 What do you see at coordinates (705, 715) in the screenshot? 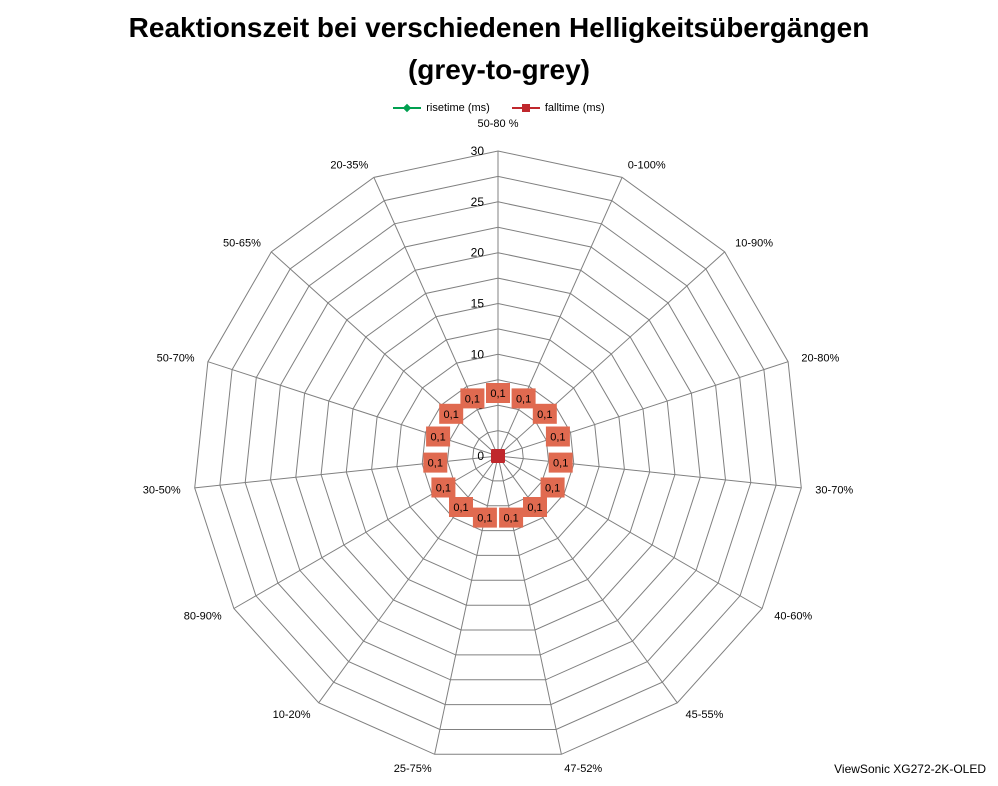
I see `category-label: 45-55%` at bounding box center [705, 715].